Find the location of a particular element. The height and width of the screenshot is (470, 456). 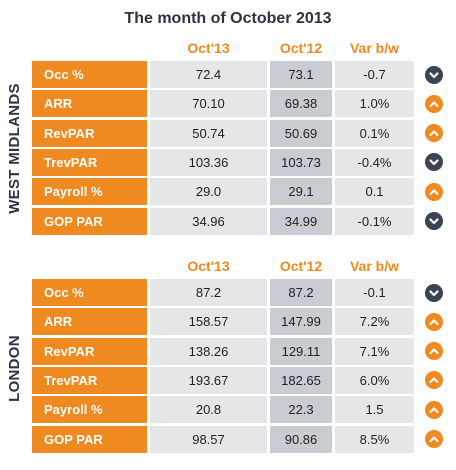

table-row: RevPAR 138.26 129.11 7.1% is located at coordinates (228, 352).